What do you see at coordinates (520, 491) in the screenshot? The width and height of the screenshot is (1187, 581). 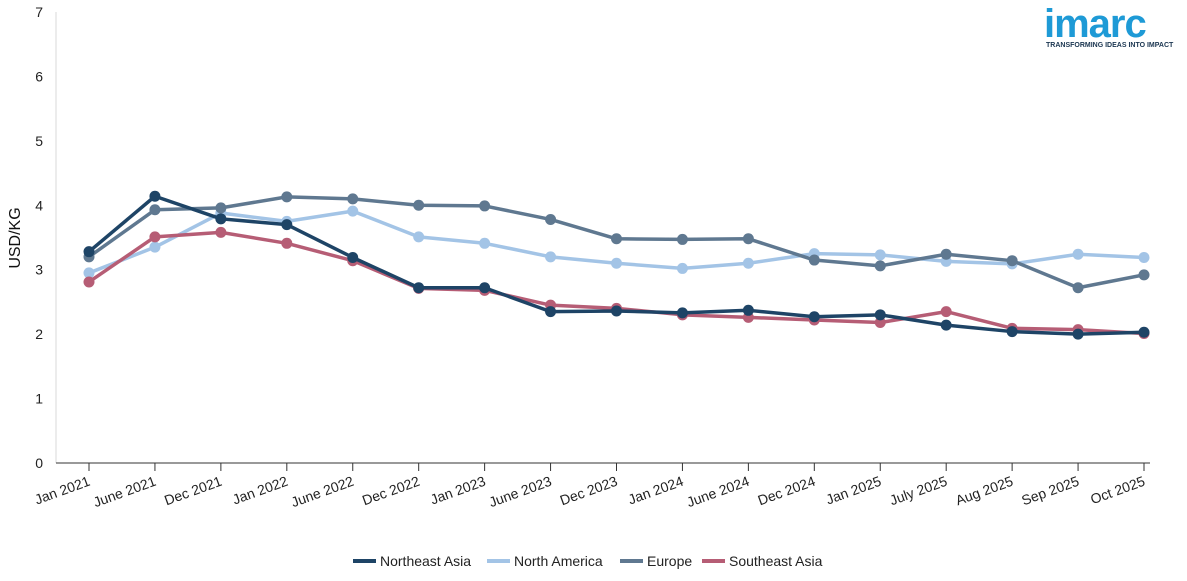 I see `x-tick-label: June 2023` at bounding box center [520, 491].